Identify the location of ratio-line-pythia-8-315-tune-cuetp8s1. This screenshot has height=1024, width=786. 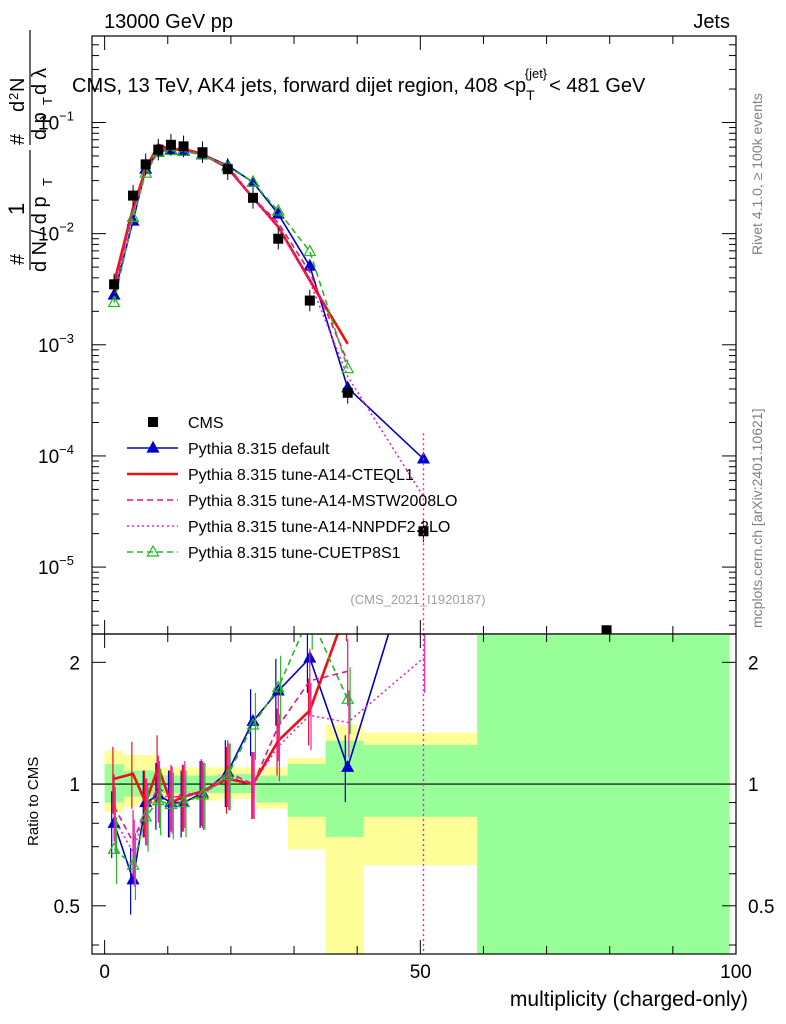
(231, 750).